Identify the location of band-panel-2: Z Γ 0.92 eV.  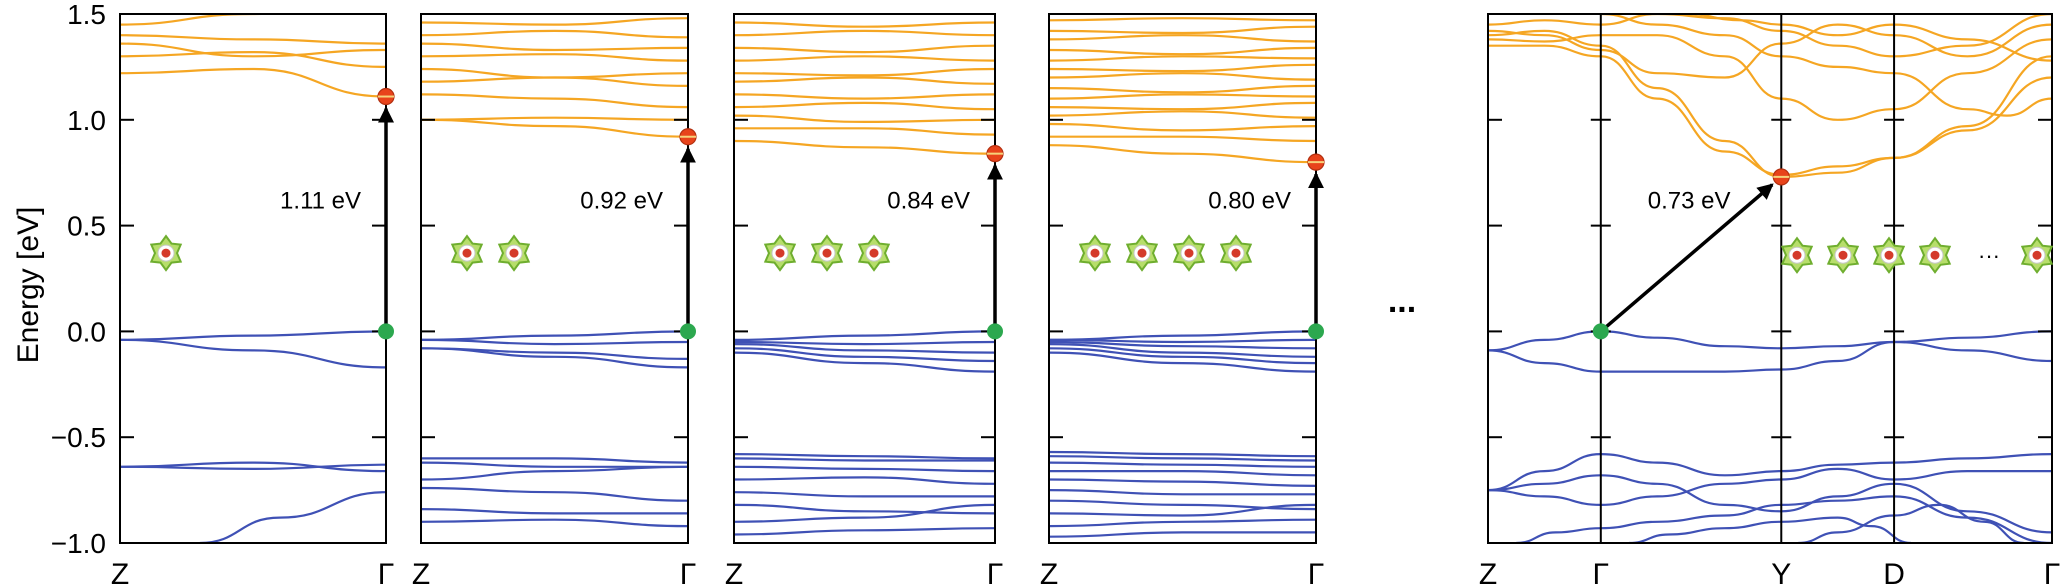
(554, 300).